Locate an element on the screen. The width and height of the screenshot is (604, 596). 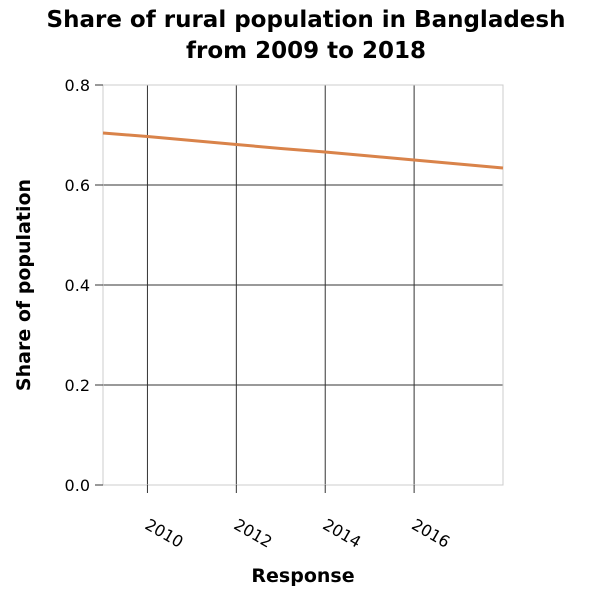
series is located at coordinates (303, 150).